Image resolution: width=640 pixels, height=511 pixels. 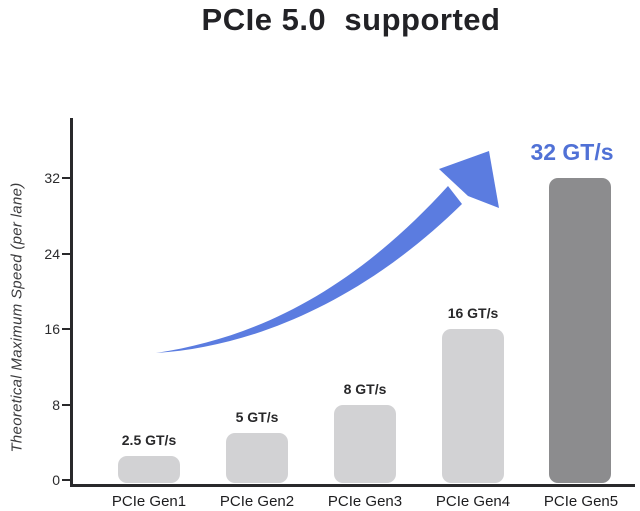 I want to click on bar-pcie-gen1, so click(x=149, y=469).